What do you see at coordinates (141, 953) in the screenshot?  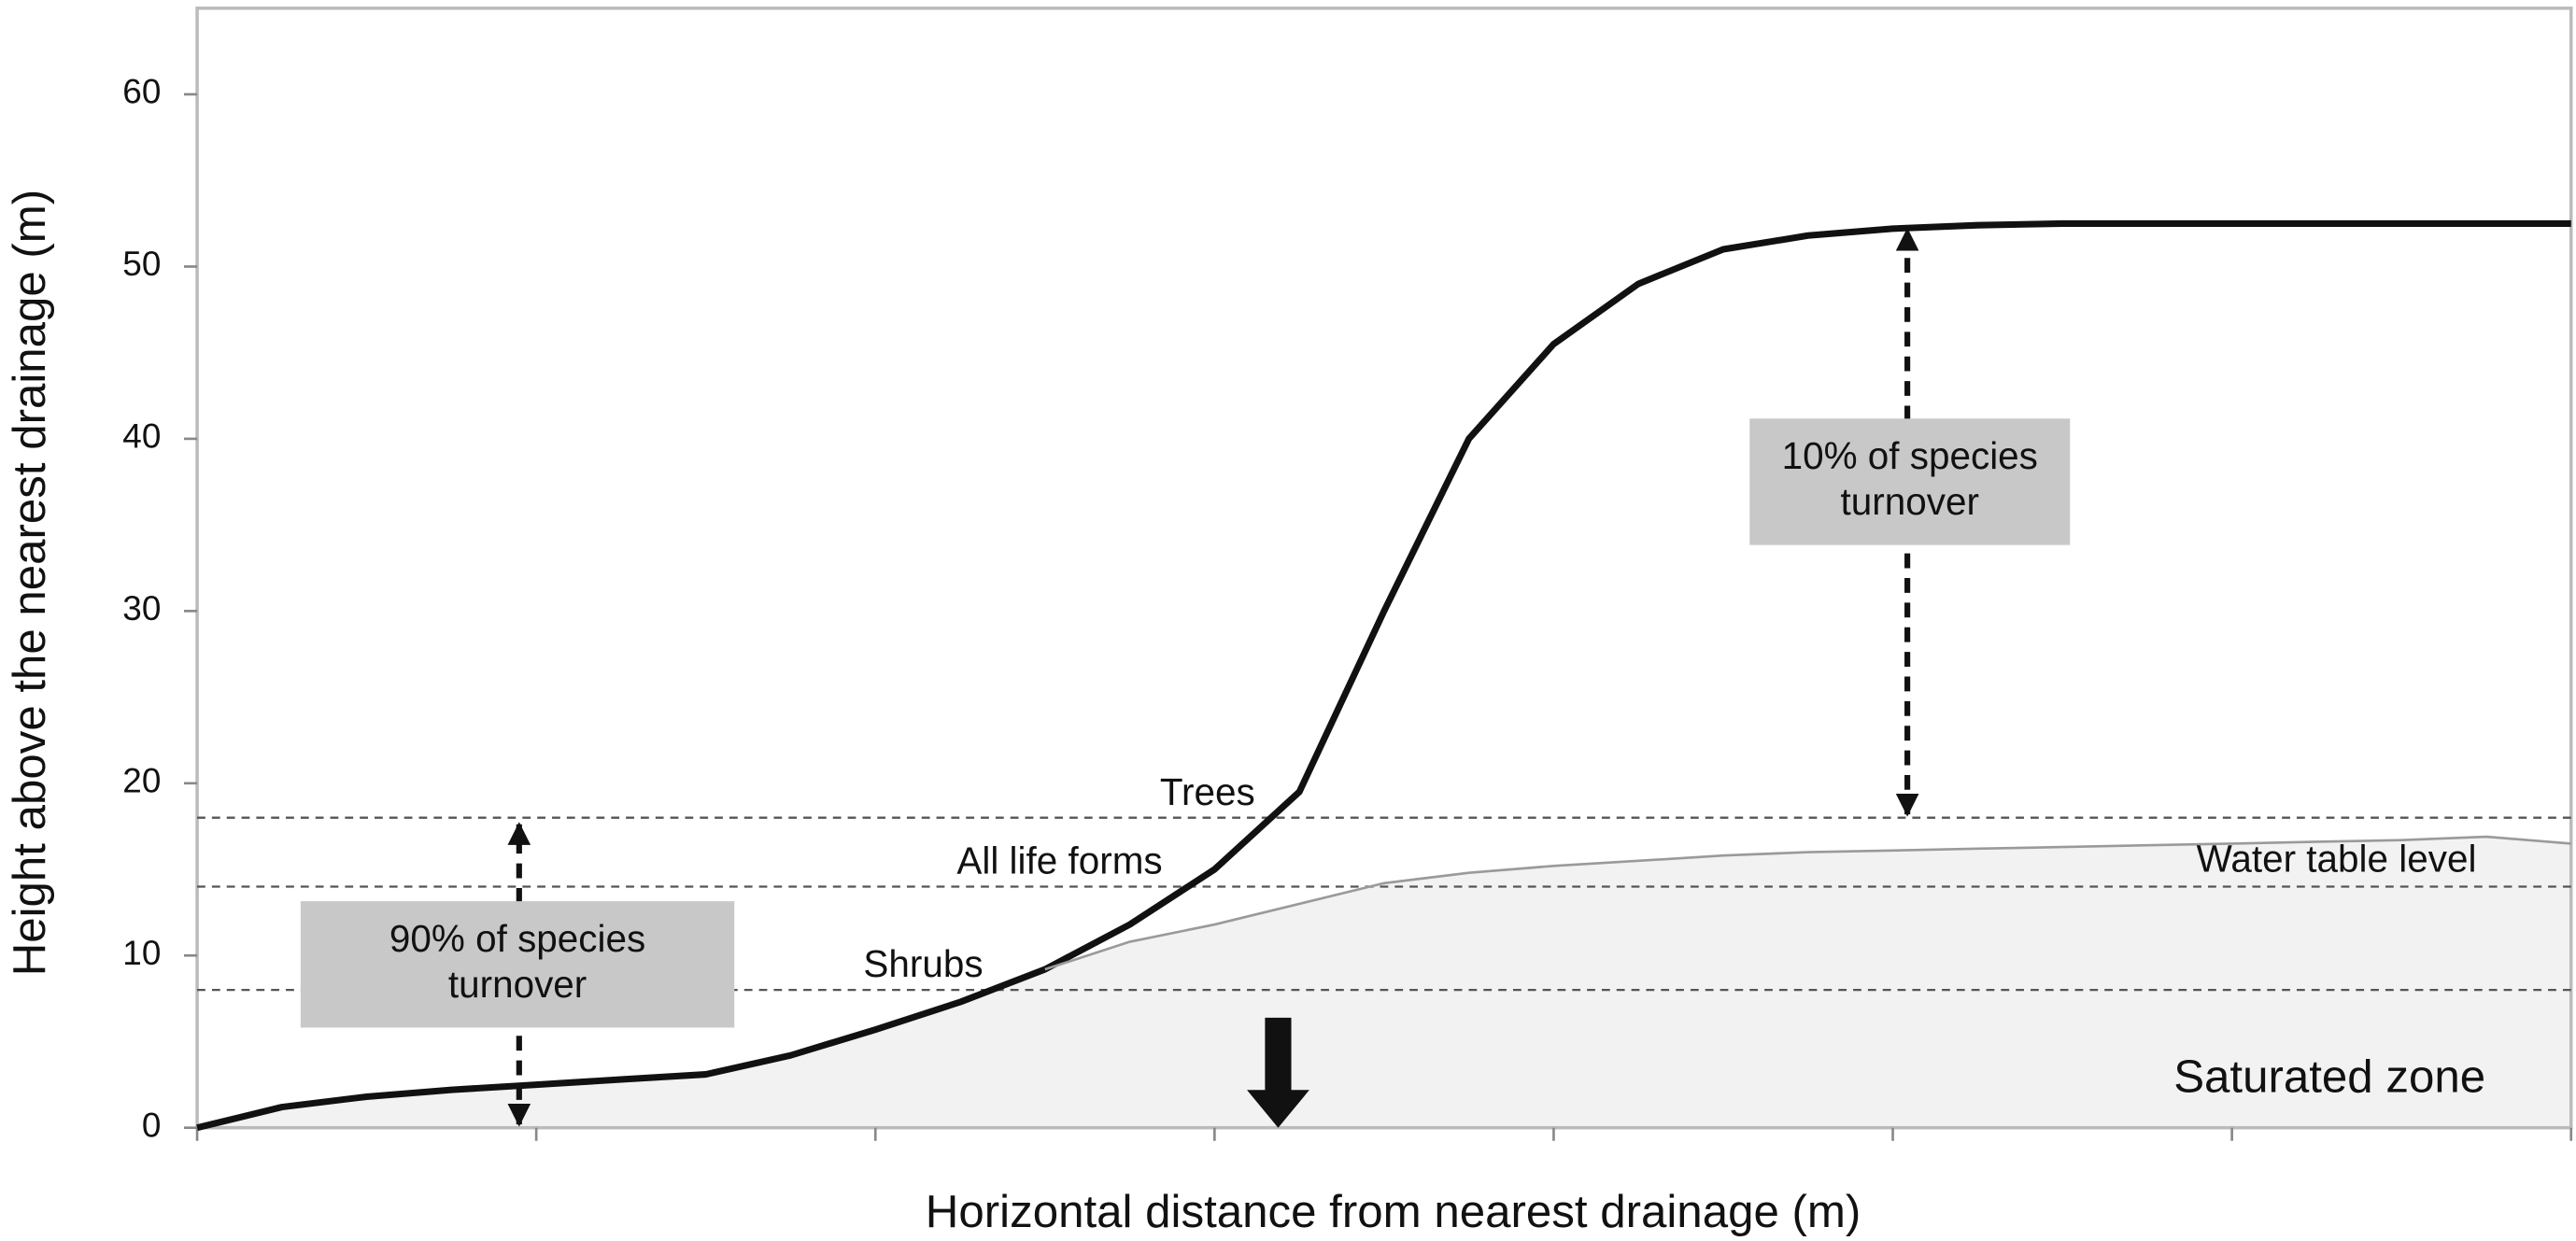 I see `y-tick-label: 10` at bounding box center [141, 953].